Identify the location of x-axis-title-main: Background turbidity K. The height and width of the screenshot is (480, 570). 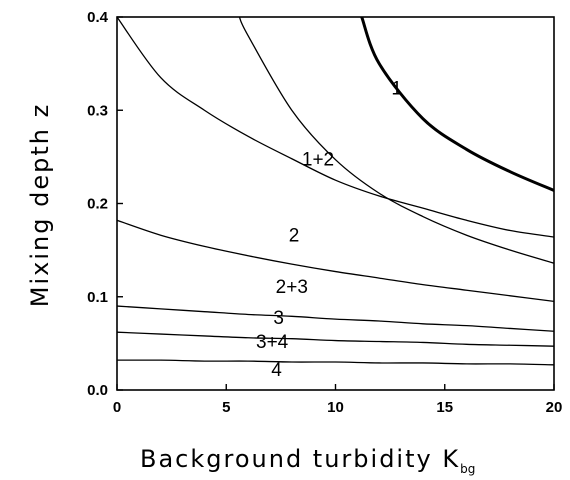
(300, 459).